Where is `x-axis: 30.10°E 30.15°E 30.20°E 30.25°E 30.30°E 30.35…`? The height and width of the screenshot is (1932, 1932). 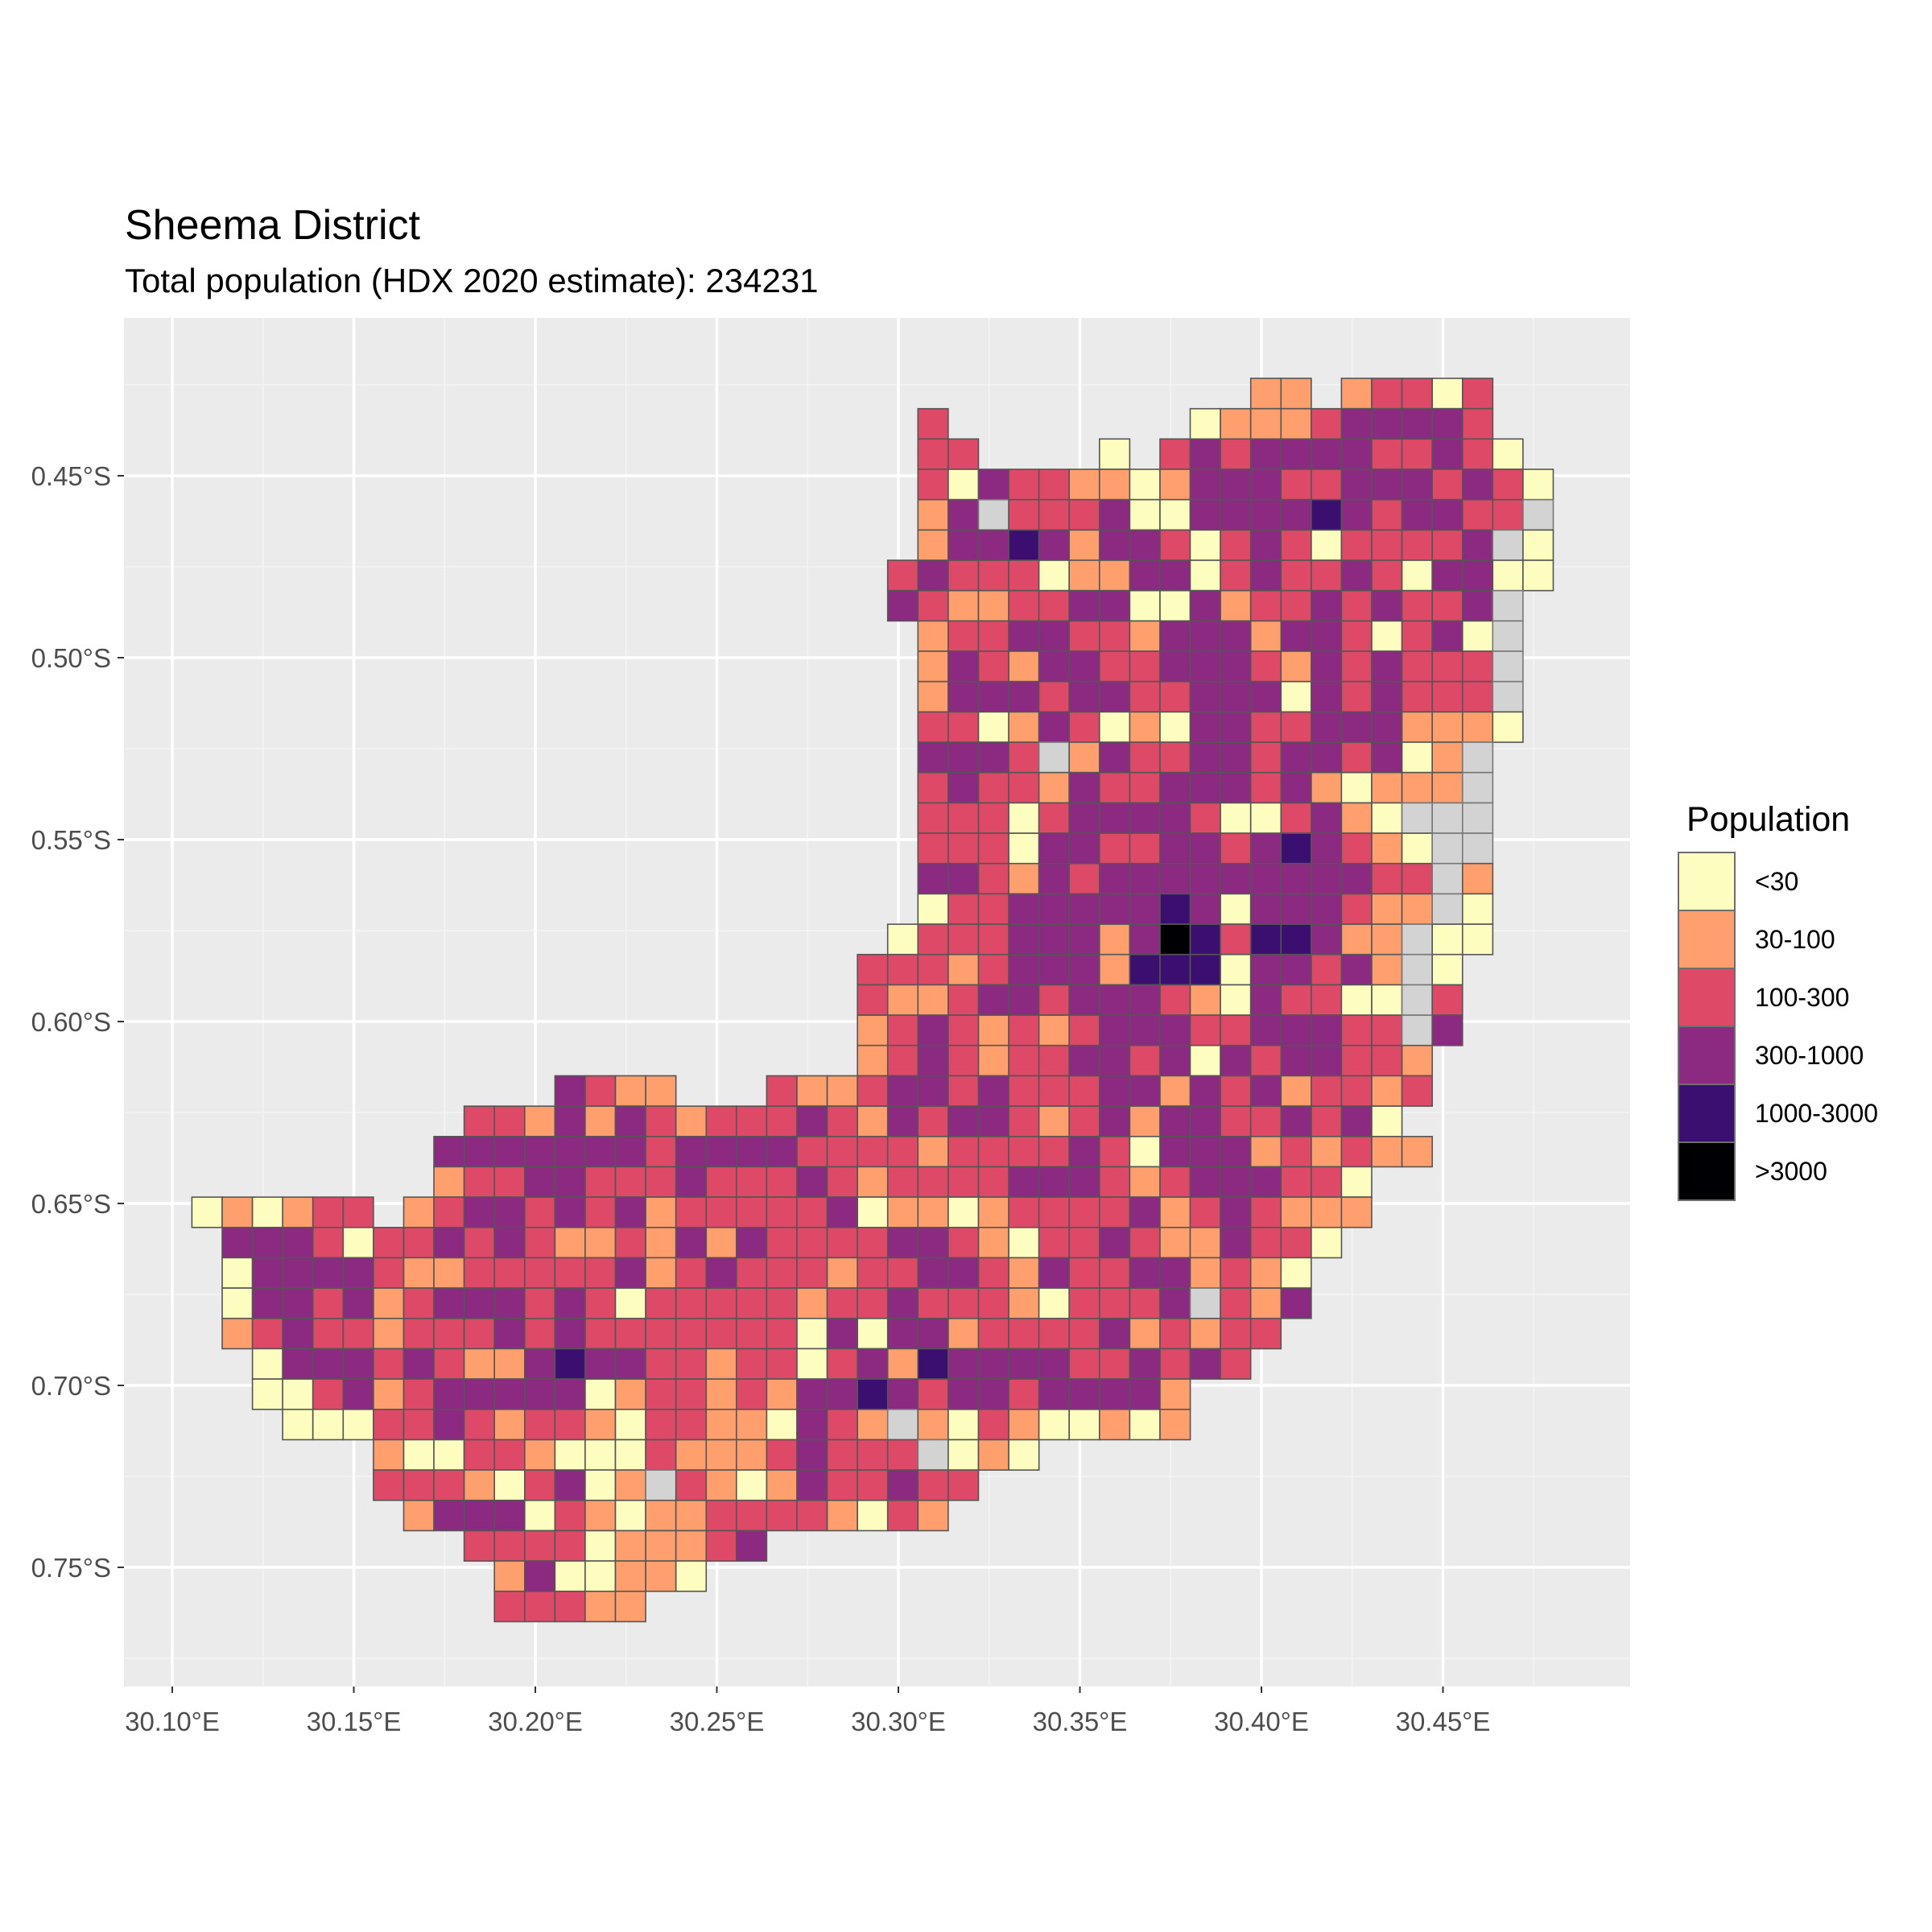 x-axis: 30.10°E 30.15°E 30.20°E 30.25°E 30.30°E 30.35… is located at coordinates (807, 1711).